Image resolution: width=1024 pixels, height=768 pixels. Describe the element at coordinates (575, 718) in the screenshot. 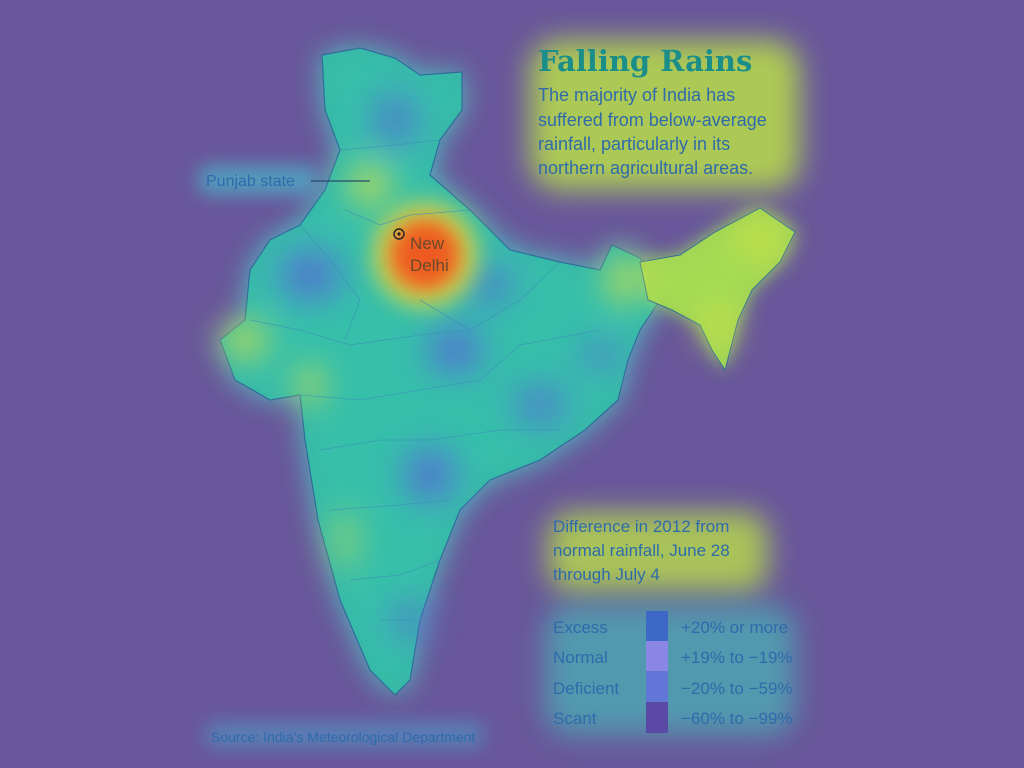

I see `legend-category-scant: Scant` at that location.